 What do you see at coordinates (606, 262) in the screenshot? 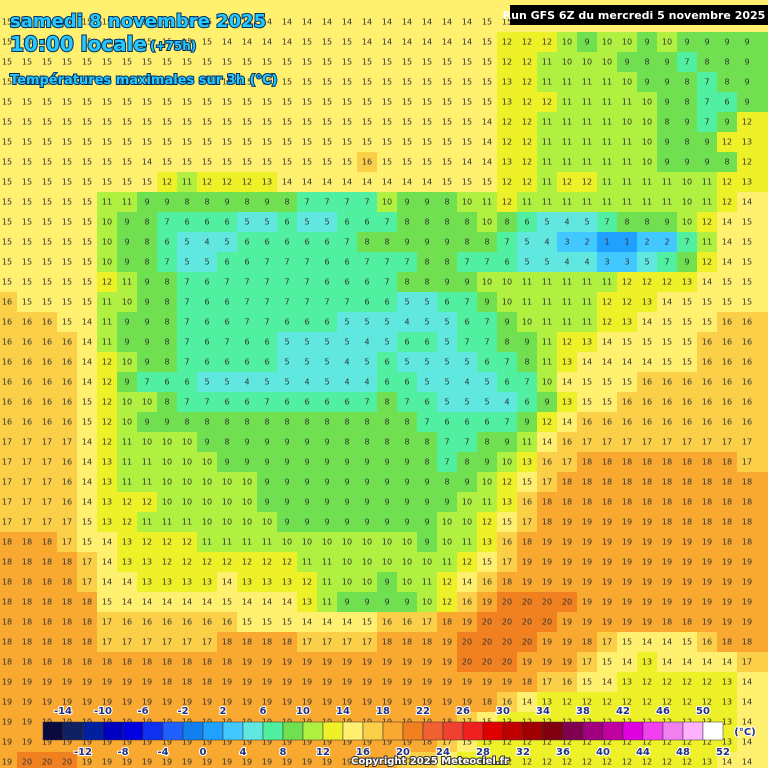
I see `field-value: 3` at bounding box center [606, 262].